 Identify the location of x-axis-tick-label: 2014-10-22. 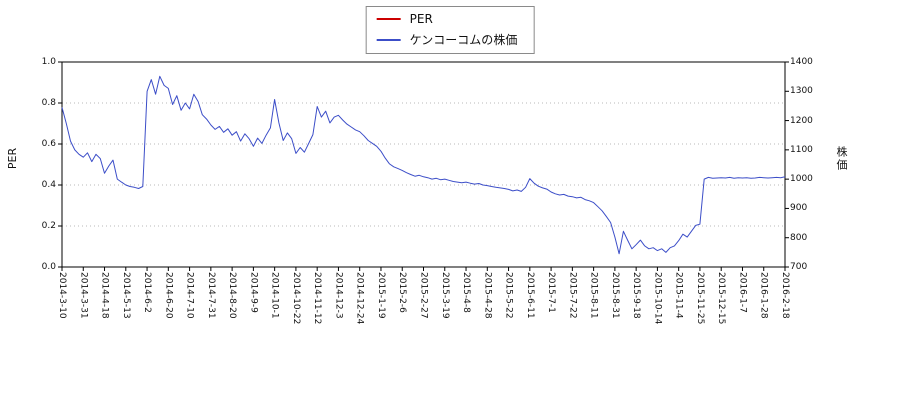
(295, 298).